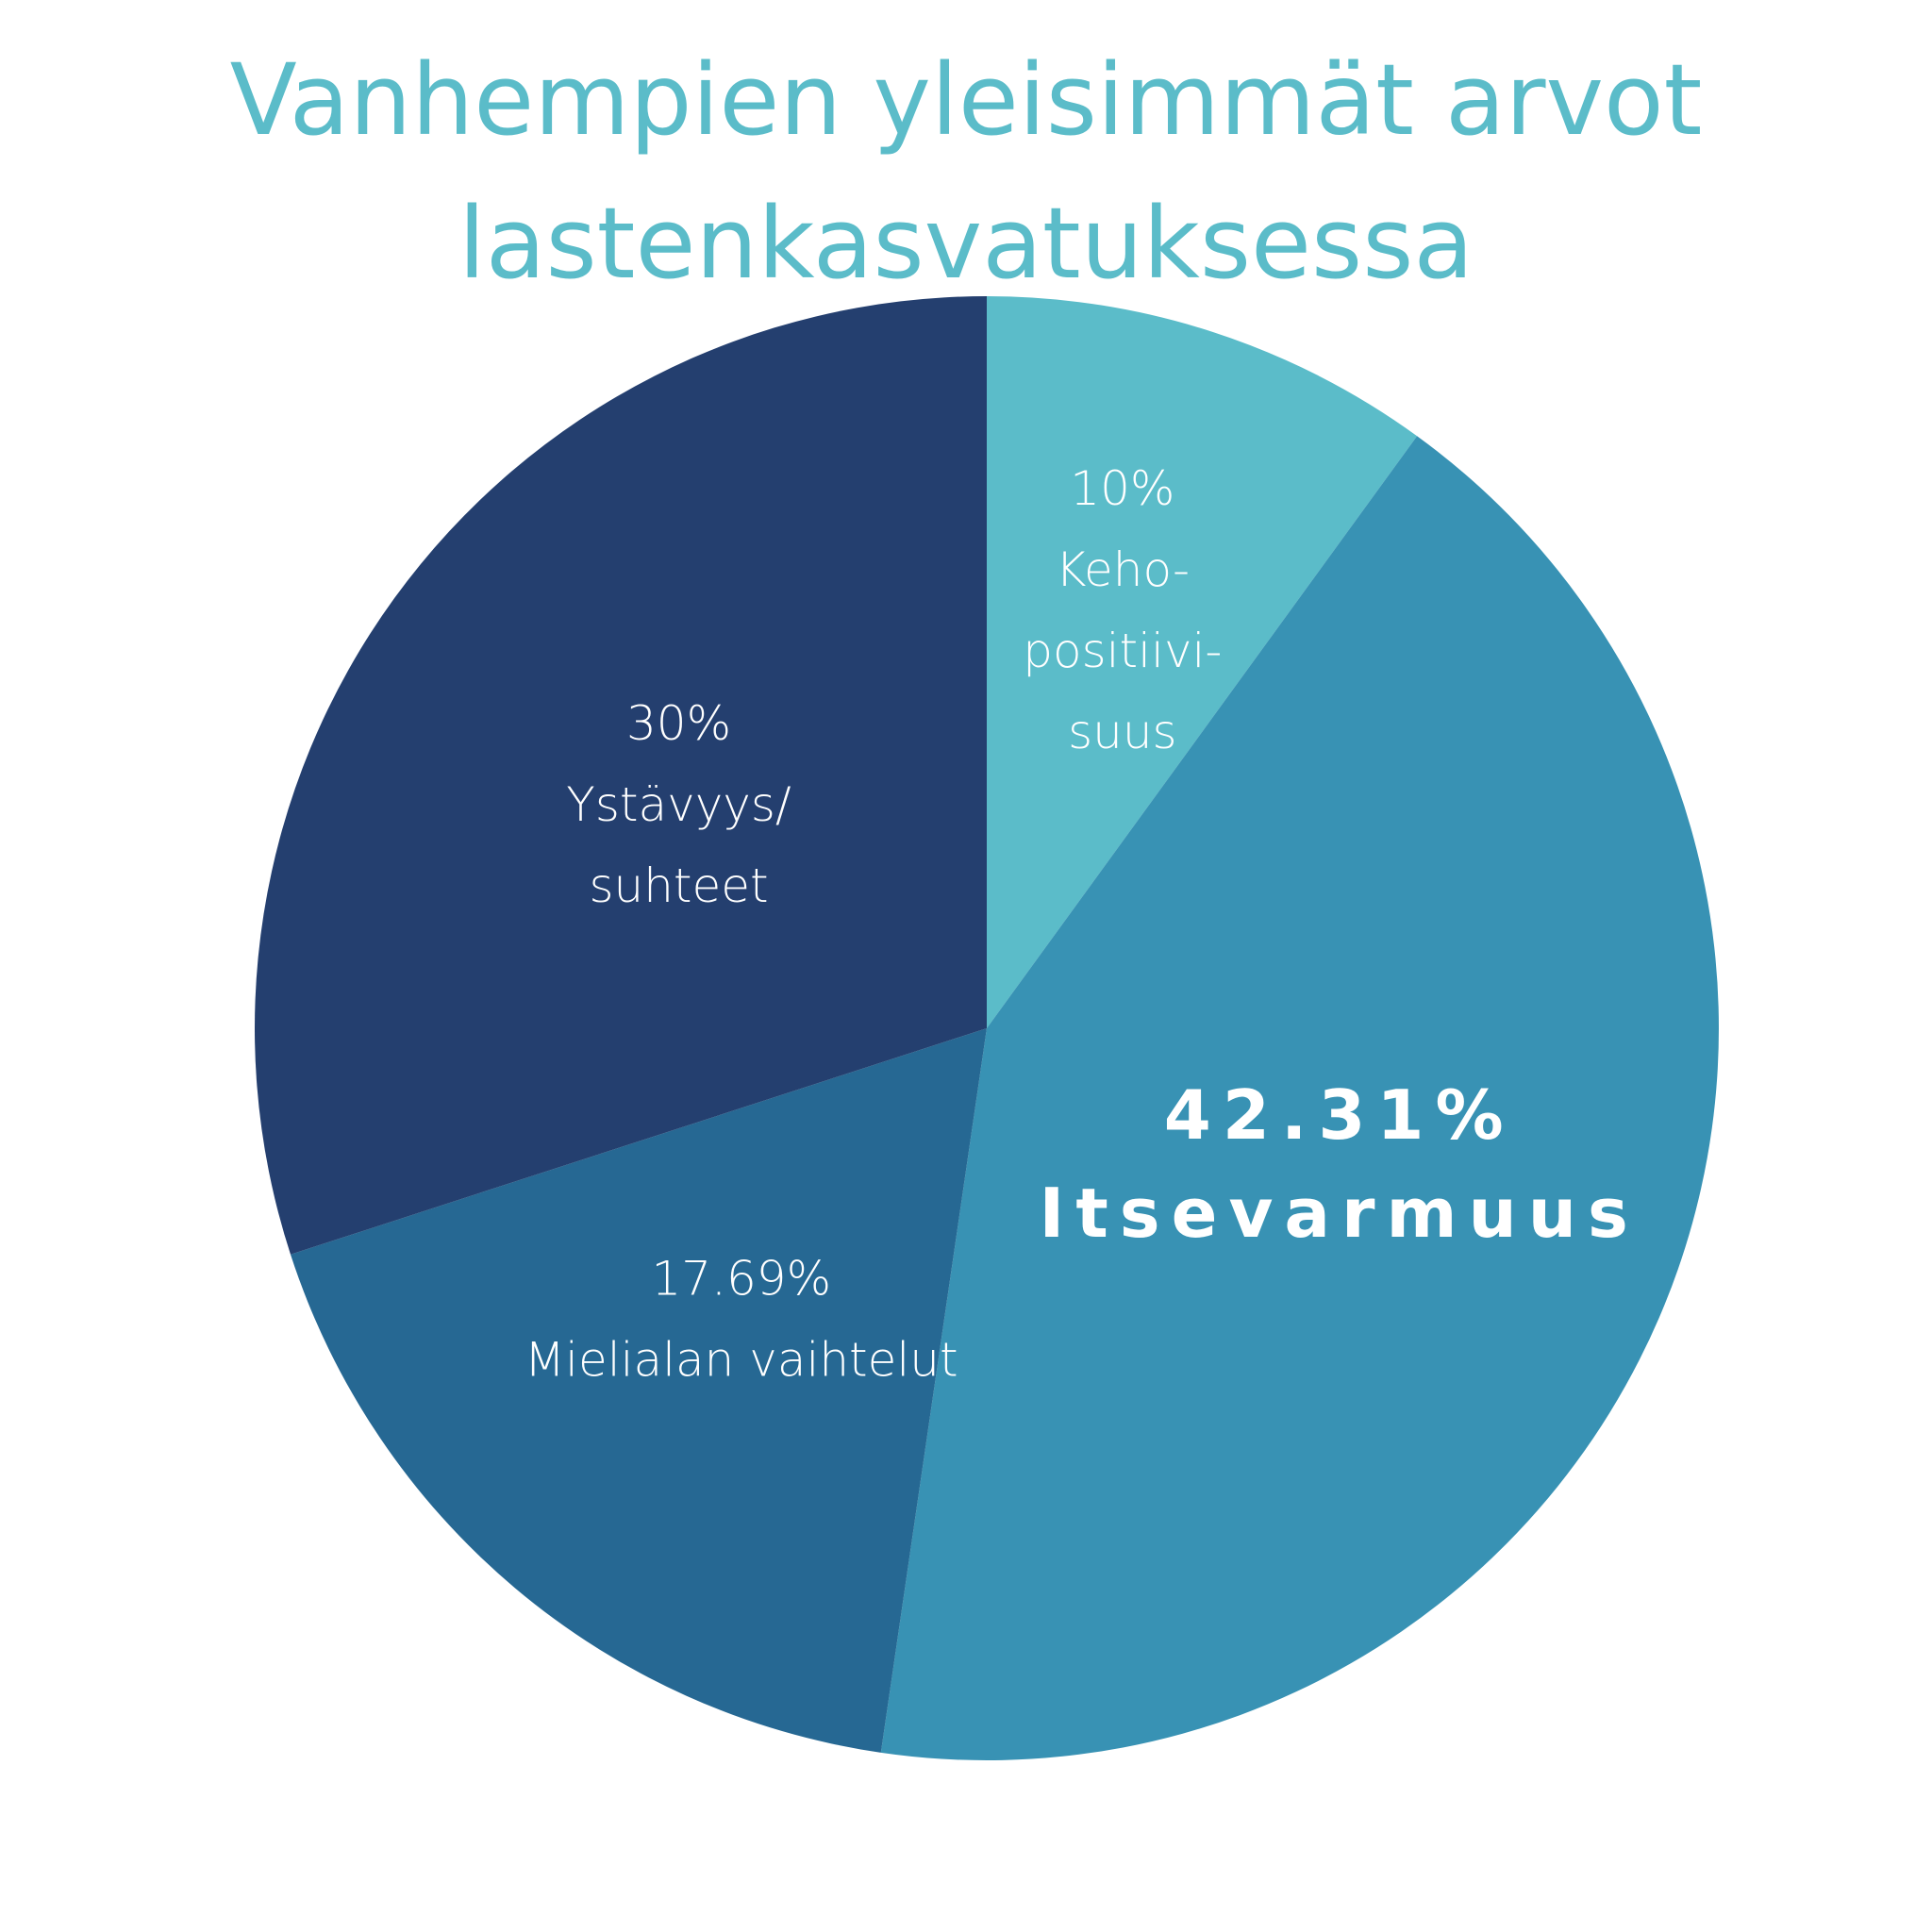 The image size is (1932, 1932). I want to click on pie-slice-label-3: 17.69% Mielialan vaihtelut, so click(741, 1319).